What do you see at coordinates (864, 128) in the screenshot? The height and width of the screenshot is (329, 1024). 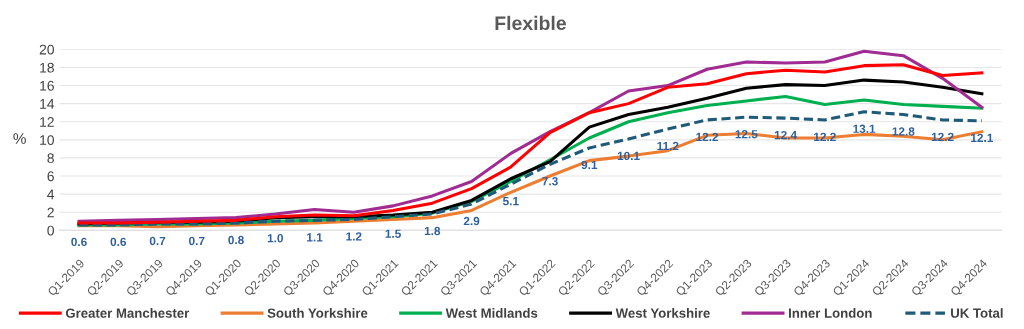 I see `data-label: 13.1` at bounding box center [864, 128].